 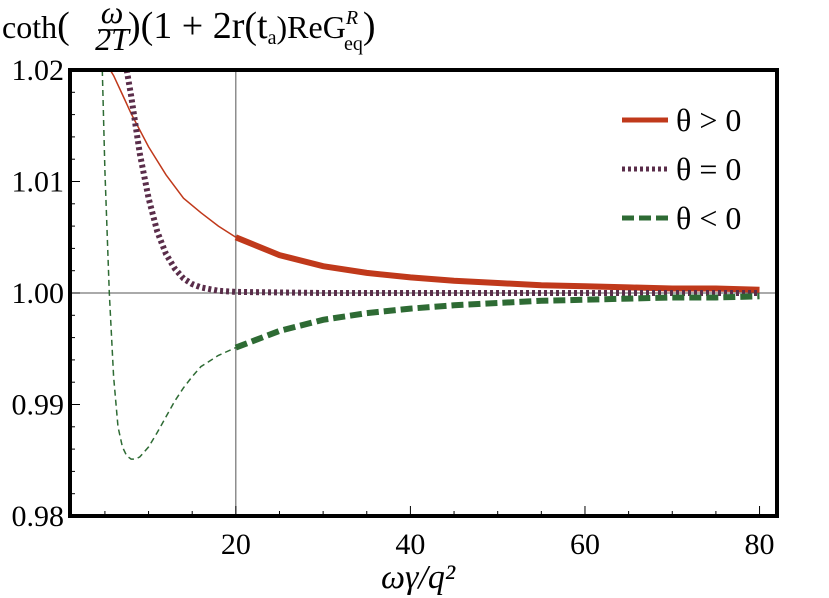 I want to click on series-positive-thin-line, so click(x=173, y=154).